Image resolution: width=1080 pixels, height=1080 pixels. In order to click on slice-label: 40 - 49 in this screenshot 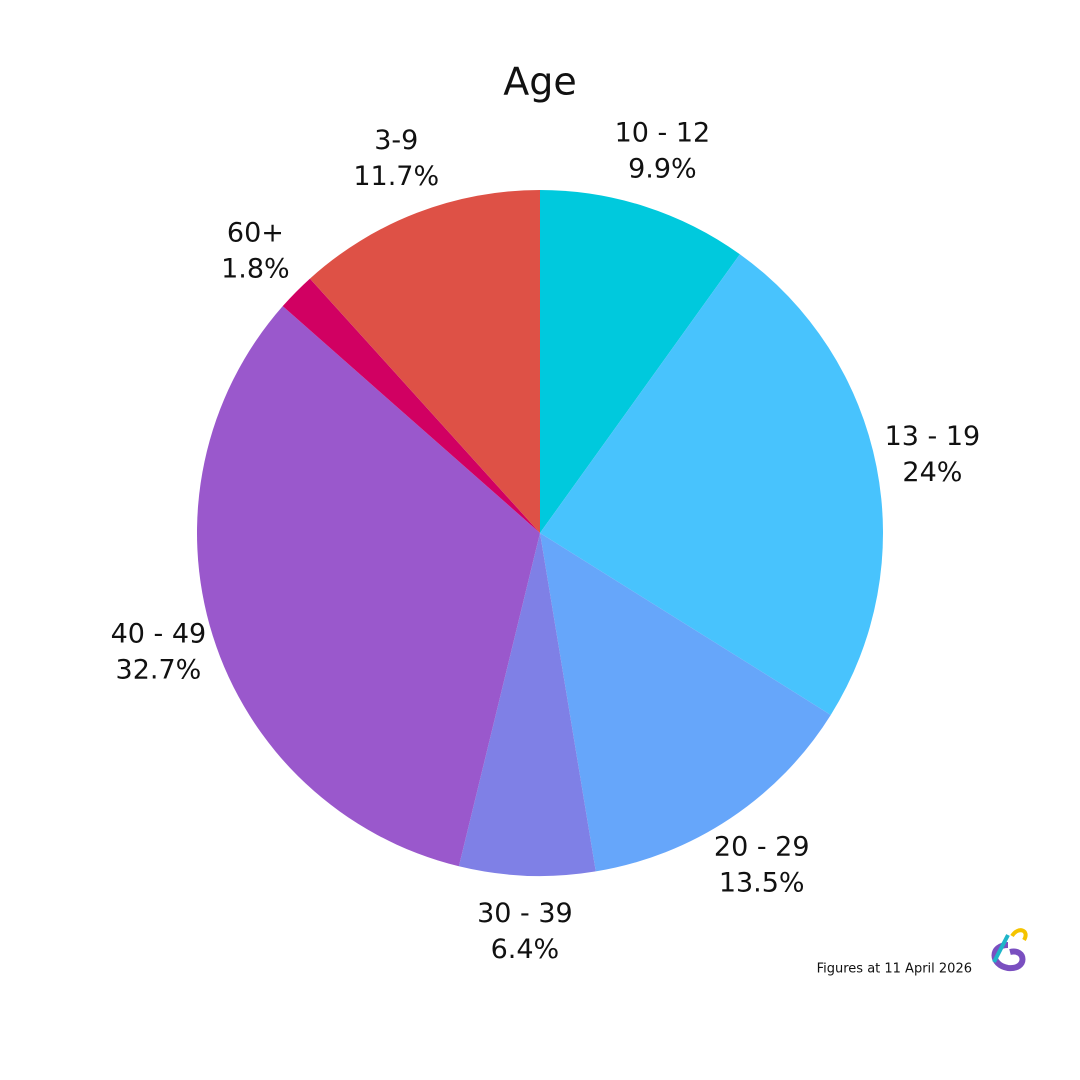, I will do `click(159, 634)`.